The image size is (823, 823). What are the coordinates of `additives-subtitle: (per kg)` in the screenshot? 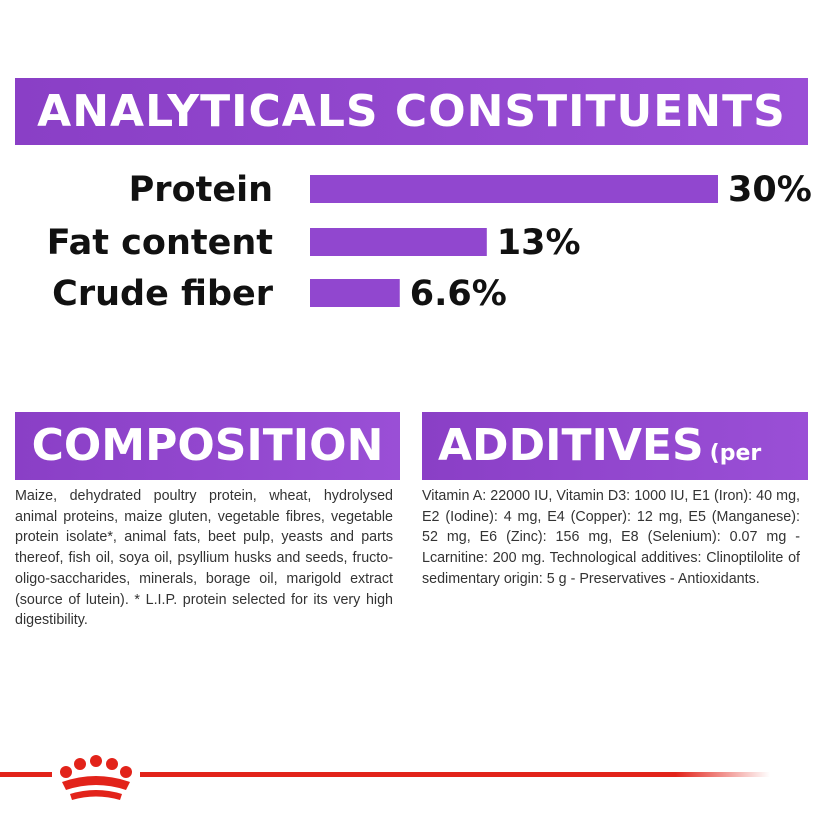 It's located at (600, 491).